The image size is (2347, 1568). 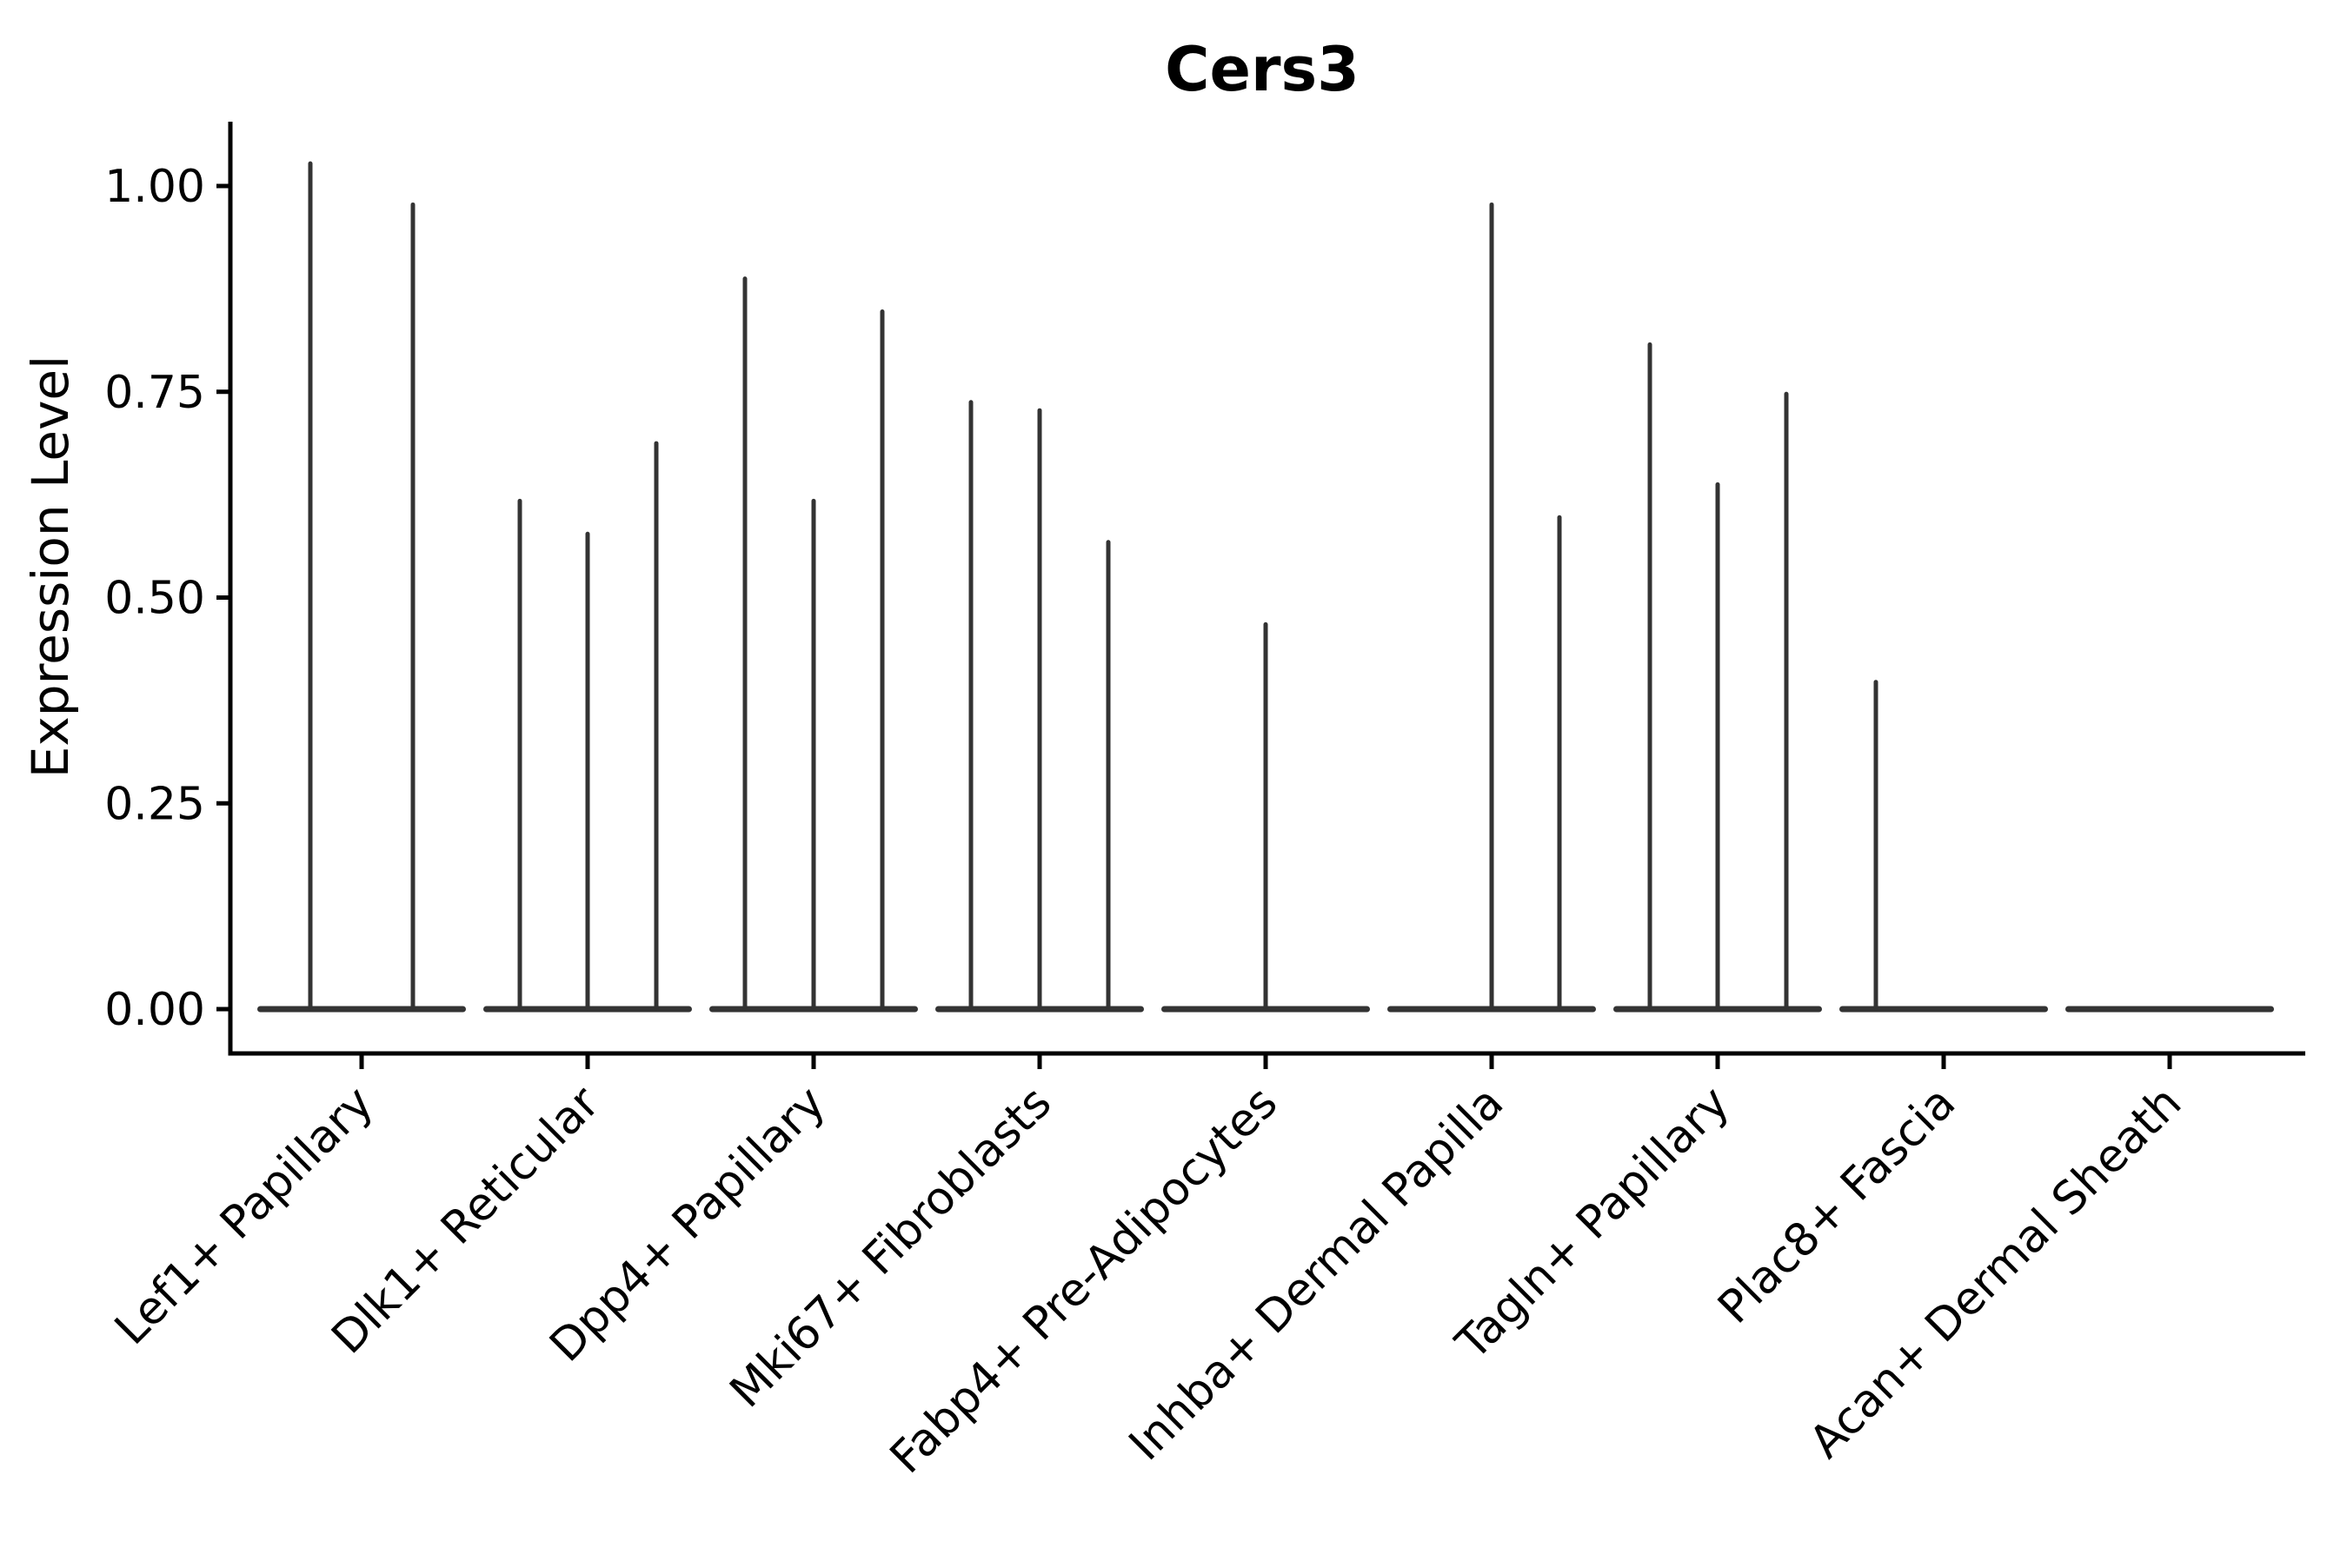 What do you see at coordinates (1316, 1274) in the screenshot?
I see `x-tick-label: Inhba+ Dermal Papilla` at bounding box center [1316, 1274].